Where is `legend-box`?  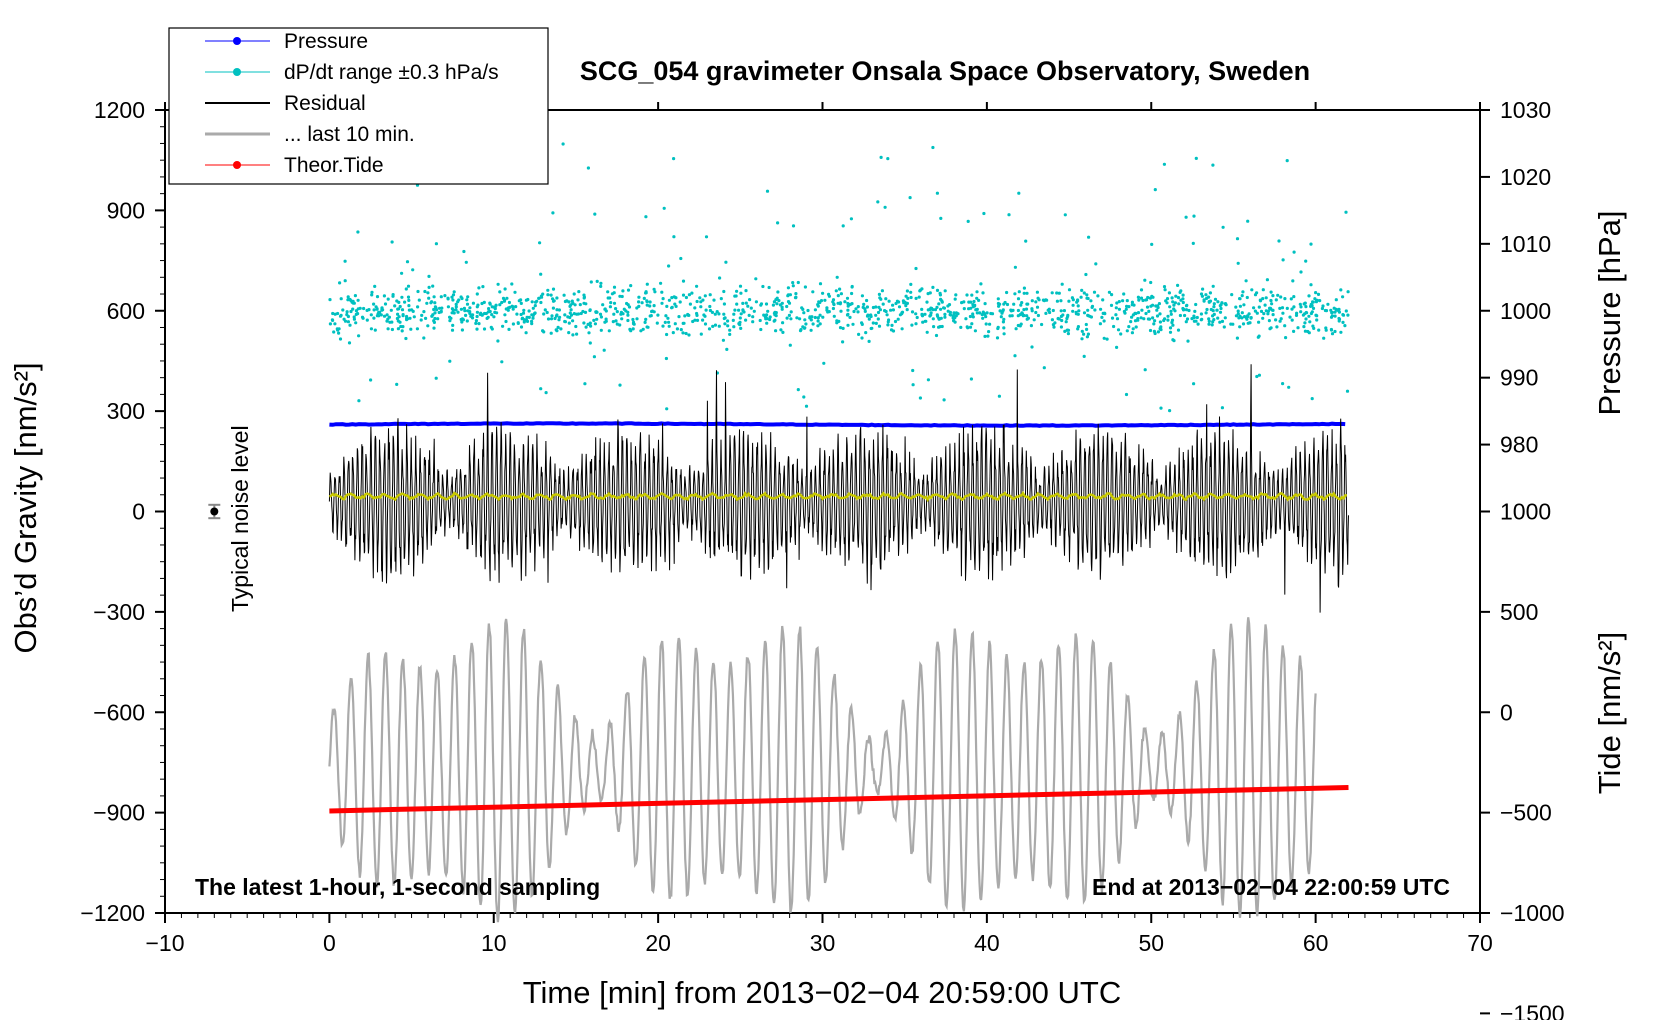
legend-box is located at coordinates (358, 106).